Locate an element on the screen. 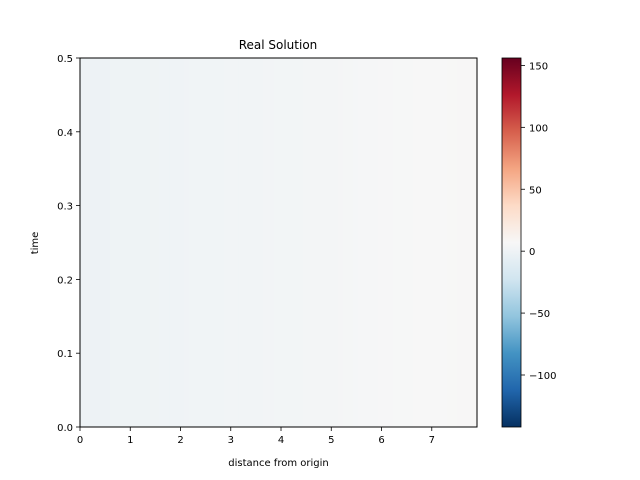  y-tick-label: 0.1 is located at coordinates (65, 354).